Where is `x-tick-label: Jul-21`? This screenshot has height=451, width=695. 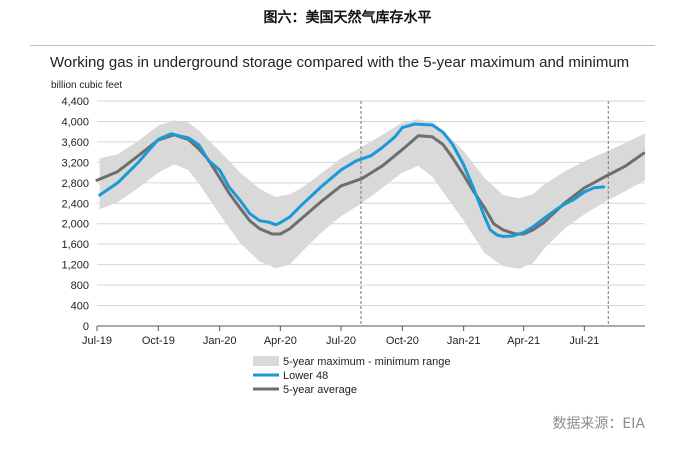 x-tick-label: Jul-21 is located at coordinates (584, 341).